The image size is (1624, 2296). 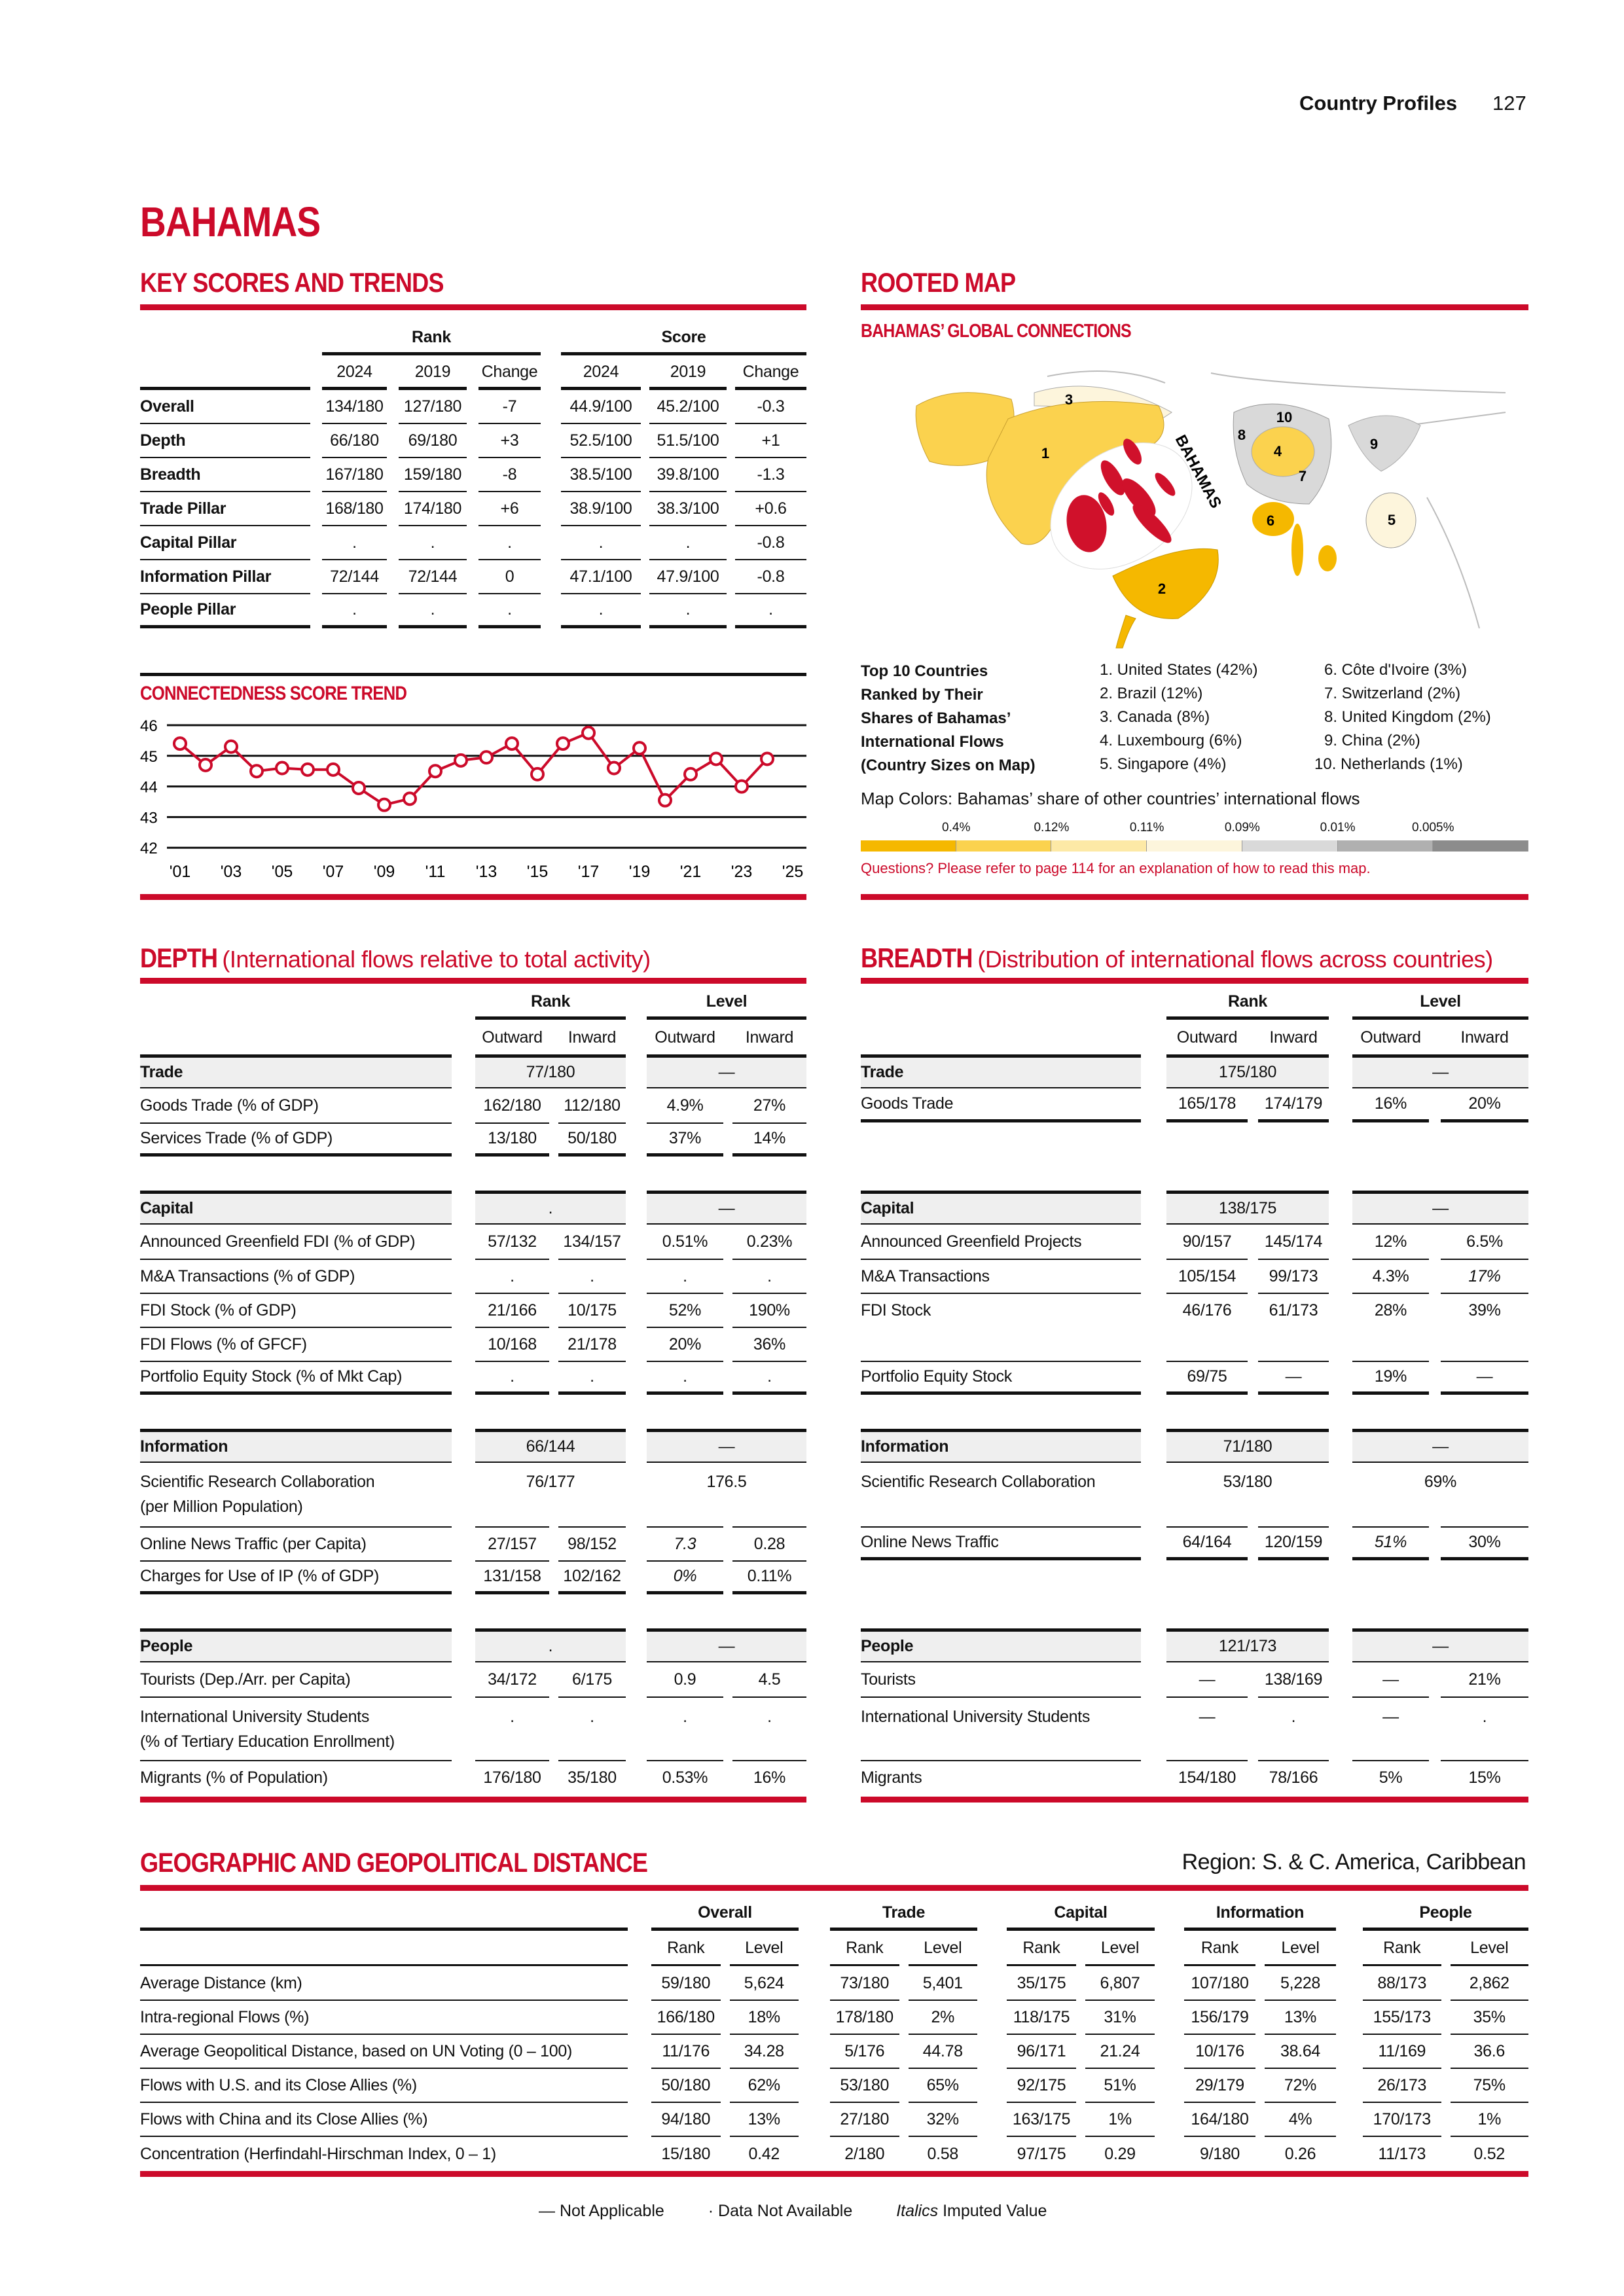 I want to click on not-applicable-label: Not Applicable, so click(x=611, y=2211).